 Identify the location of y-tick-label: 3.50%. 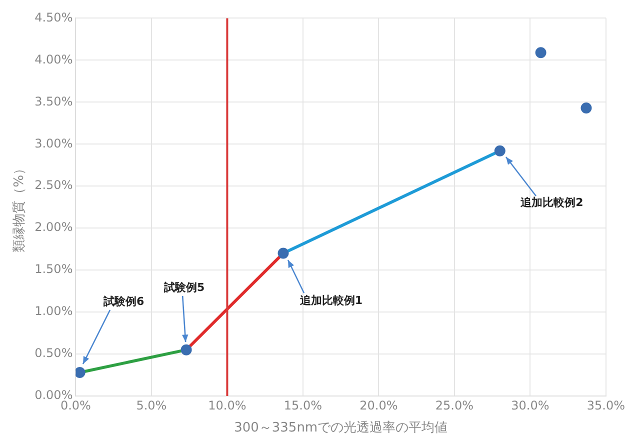
(53, 101).